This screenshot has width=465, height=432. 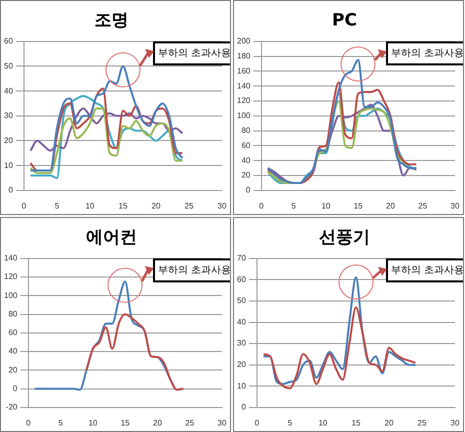 What do you see at coordinates (111, 20) in the screenshot?
I see `chart-title: 조명` at bounding box center [111, 20].